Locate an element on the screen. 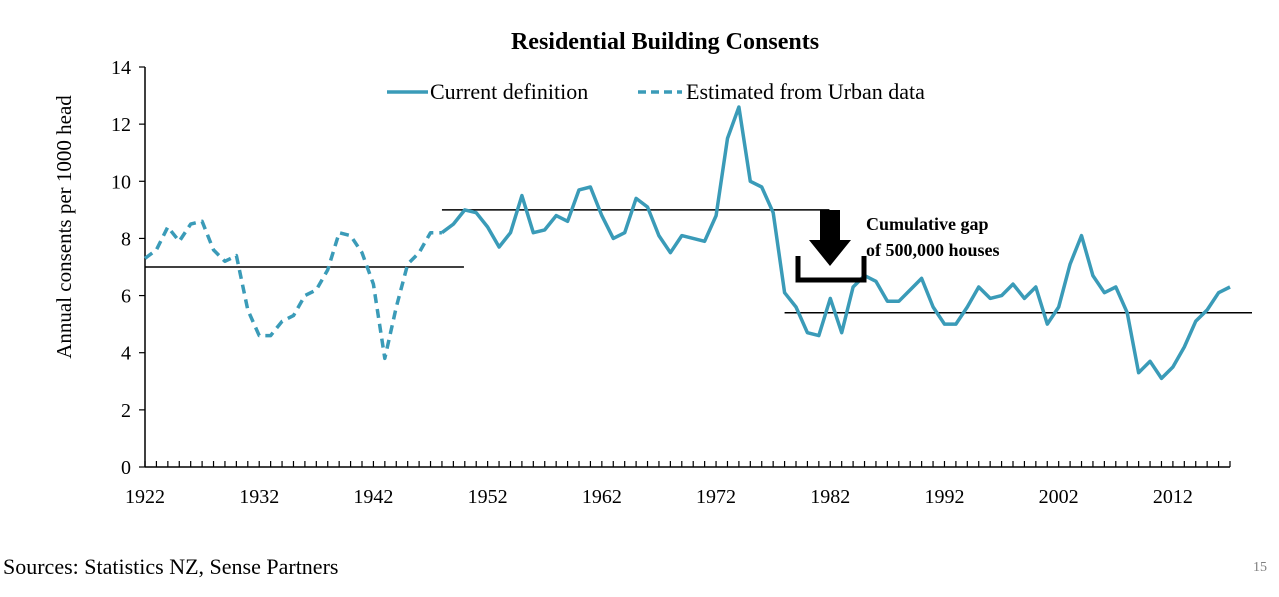 The width and height of the screenshot is (1279, 597). y-tick-label: 4 is located at coordinates (126, 354).